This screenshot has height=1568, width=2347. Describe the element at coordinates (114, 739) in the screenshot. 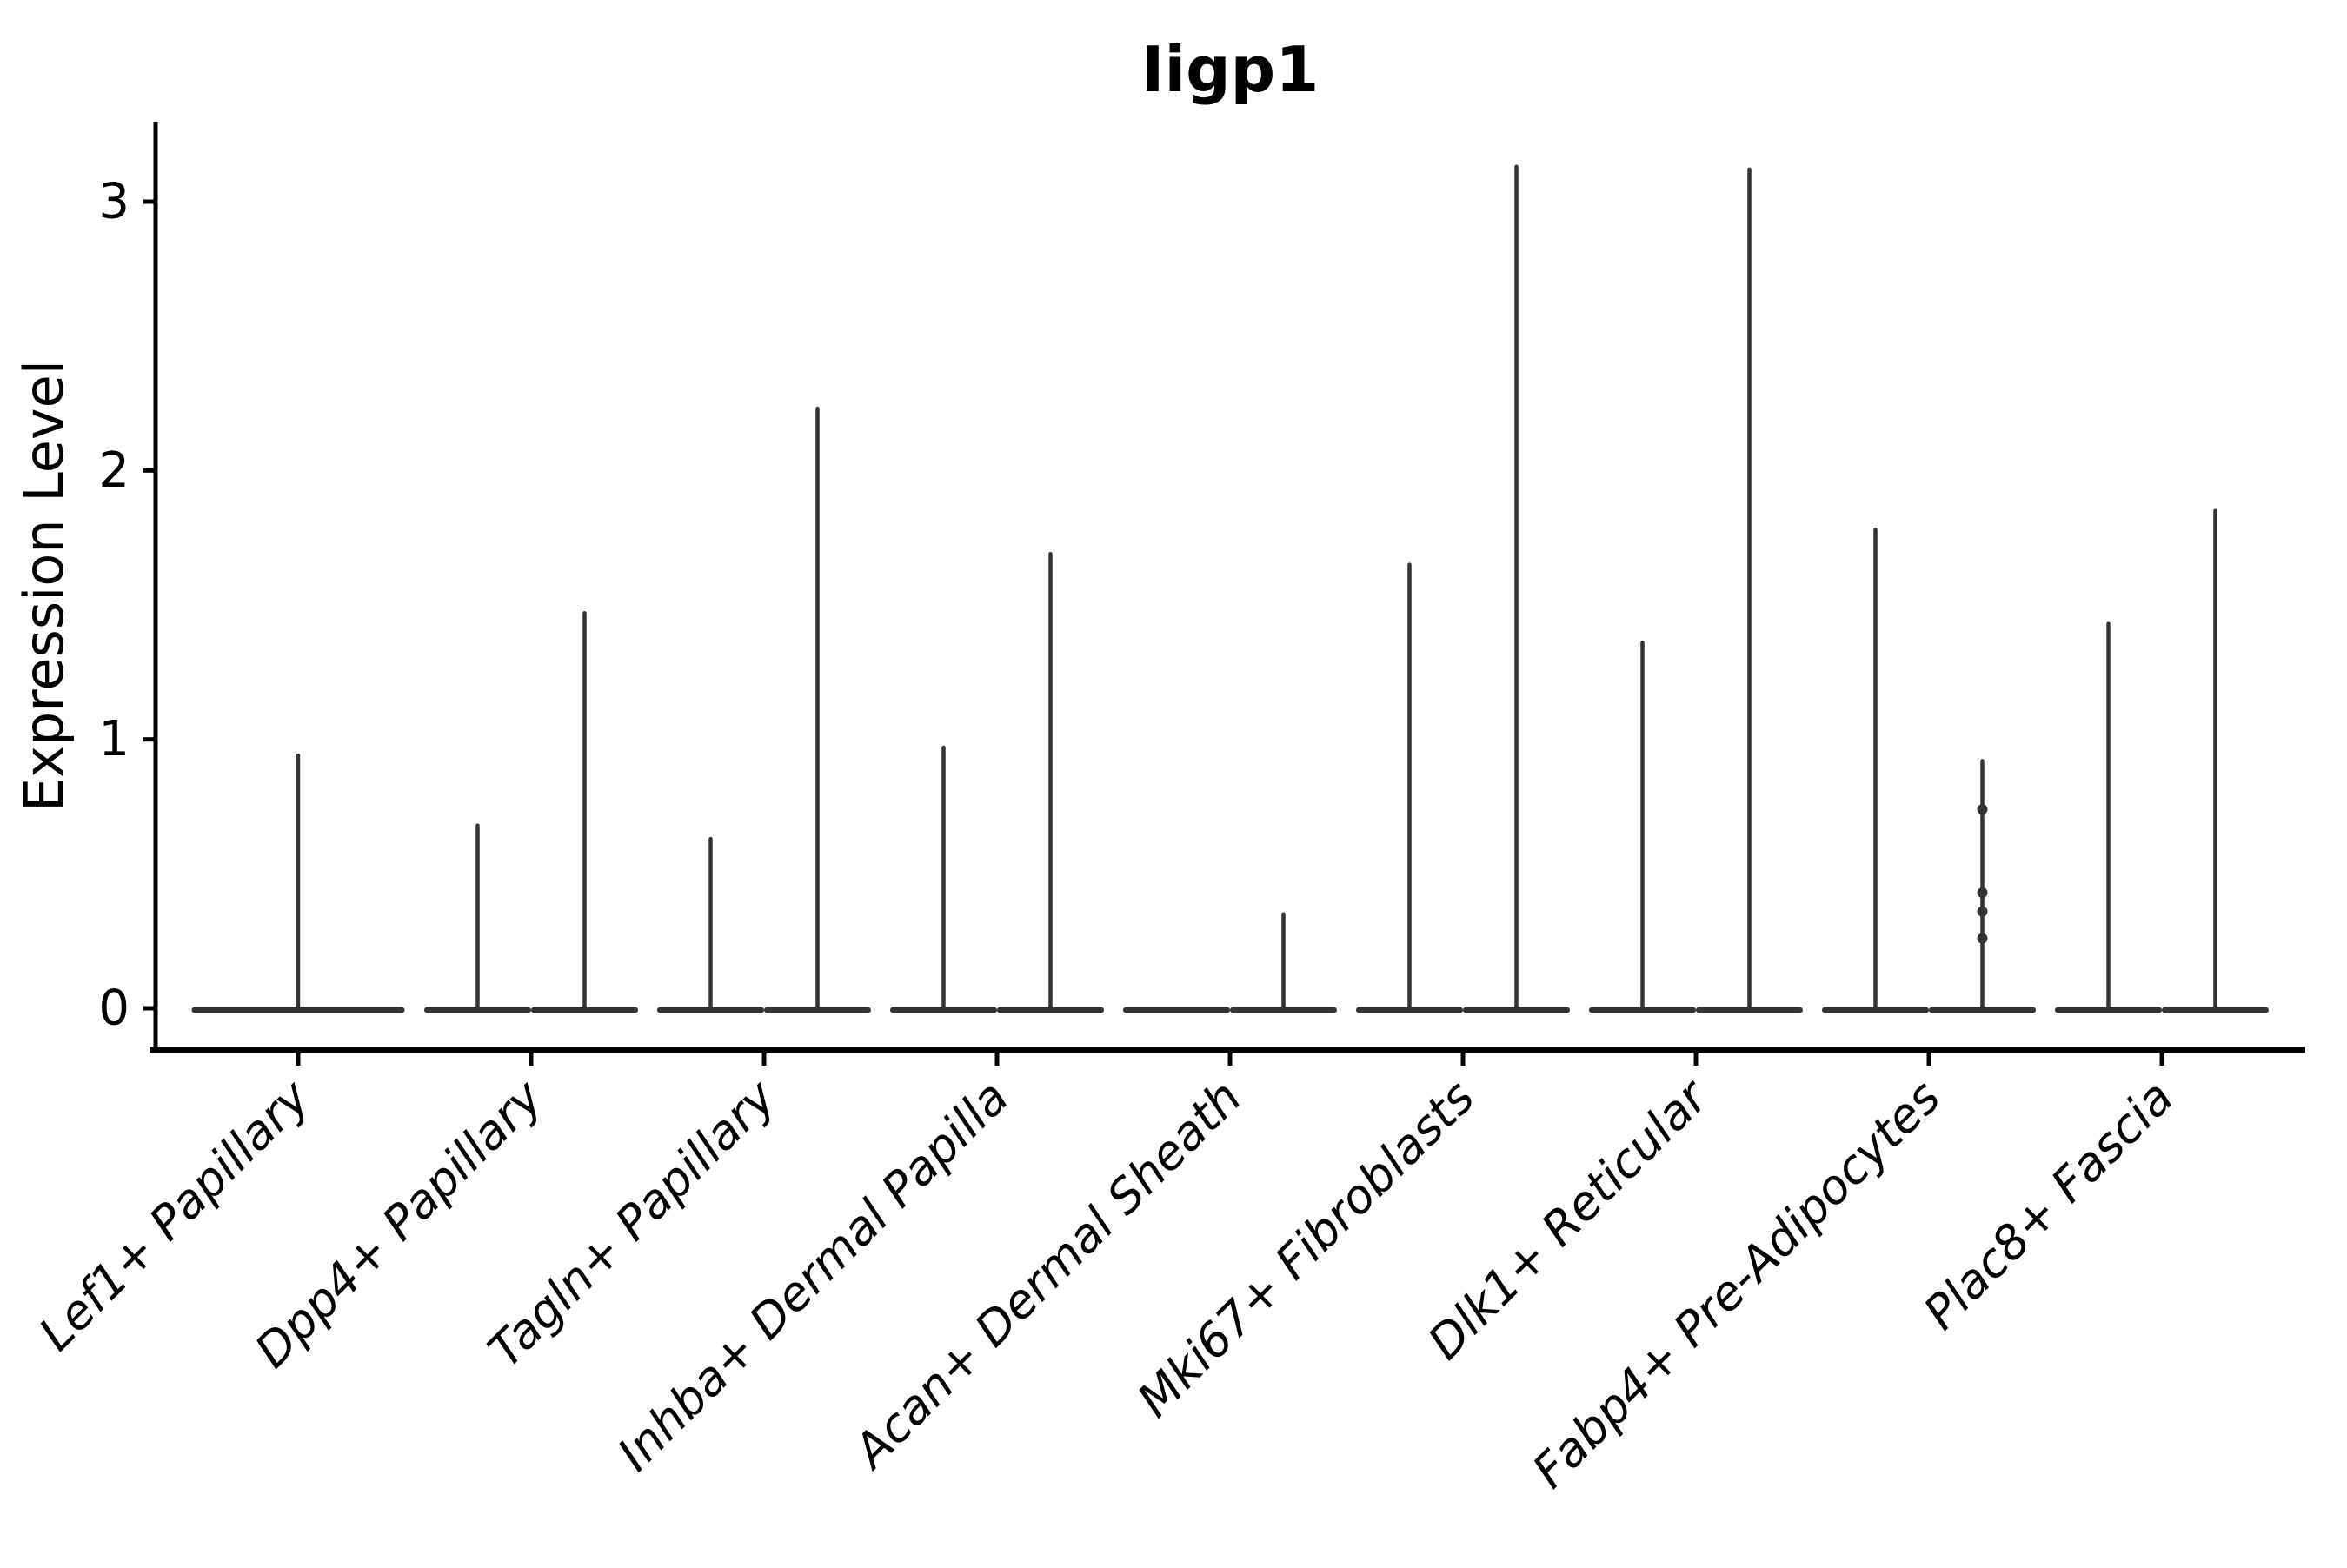

I see `y-tick-label: 1` at that location.